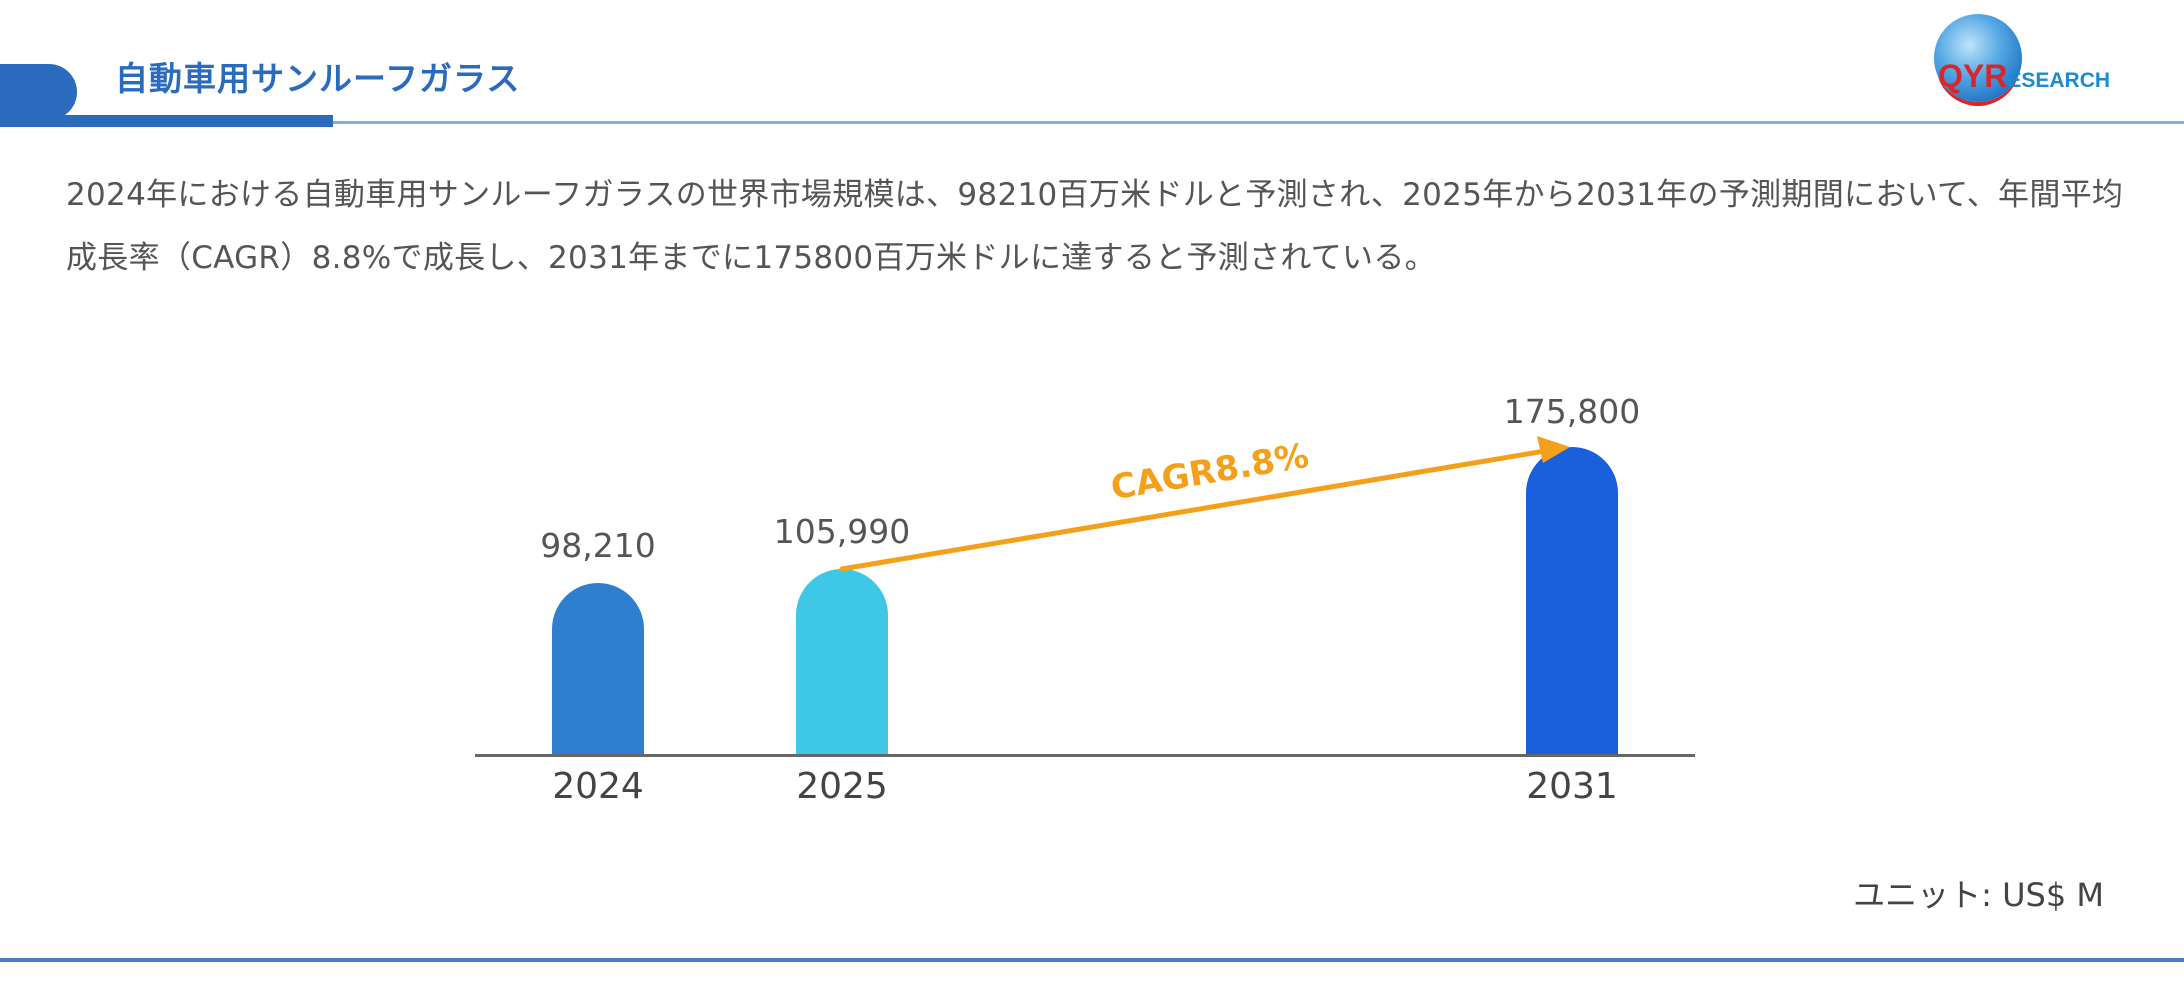 This screenshot has width=2184, height=988. Describe the element at coordinates (1973, 76) in the screenshot. I see `logo-brand-prefix: QYR` at that location.